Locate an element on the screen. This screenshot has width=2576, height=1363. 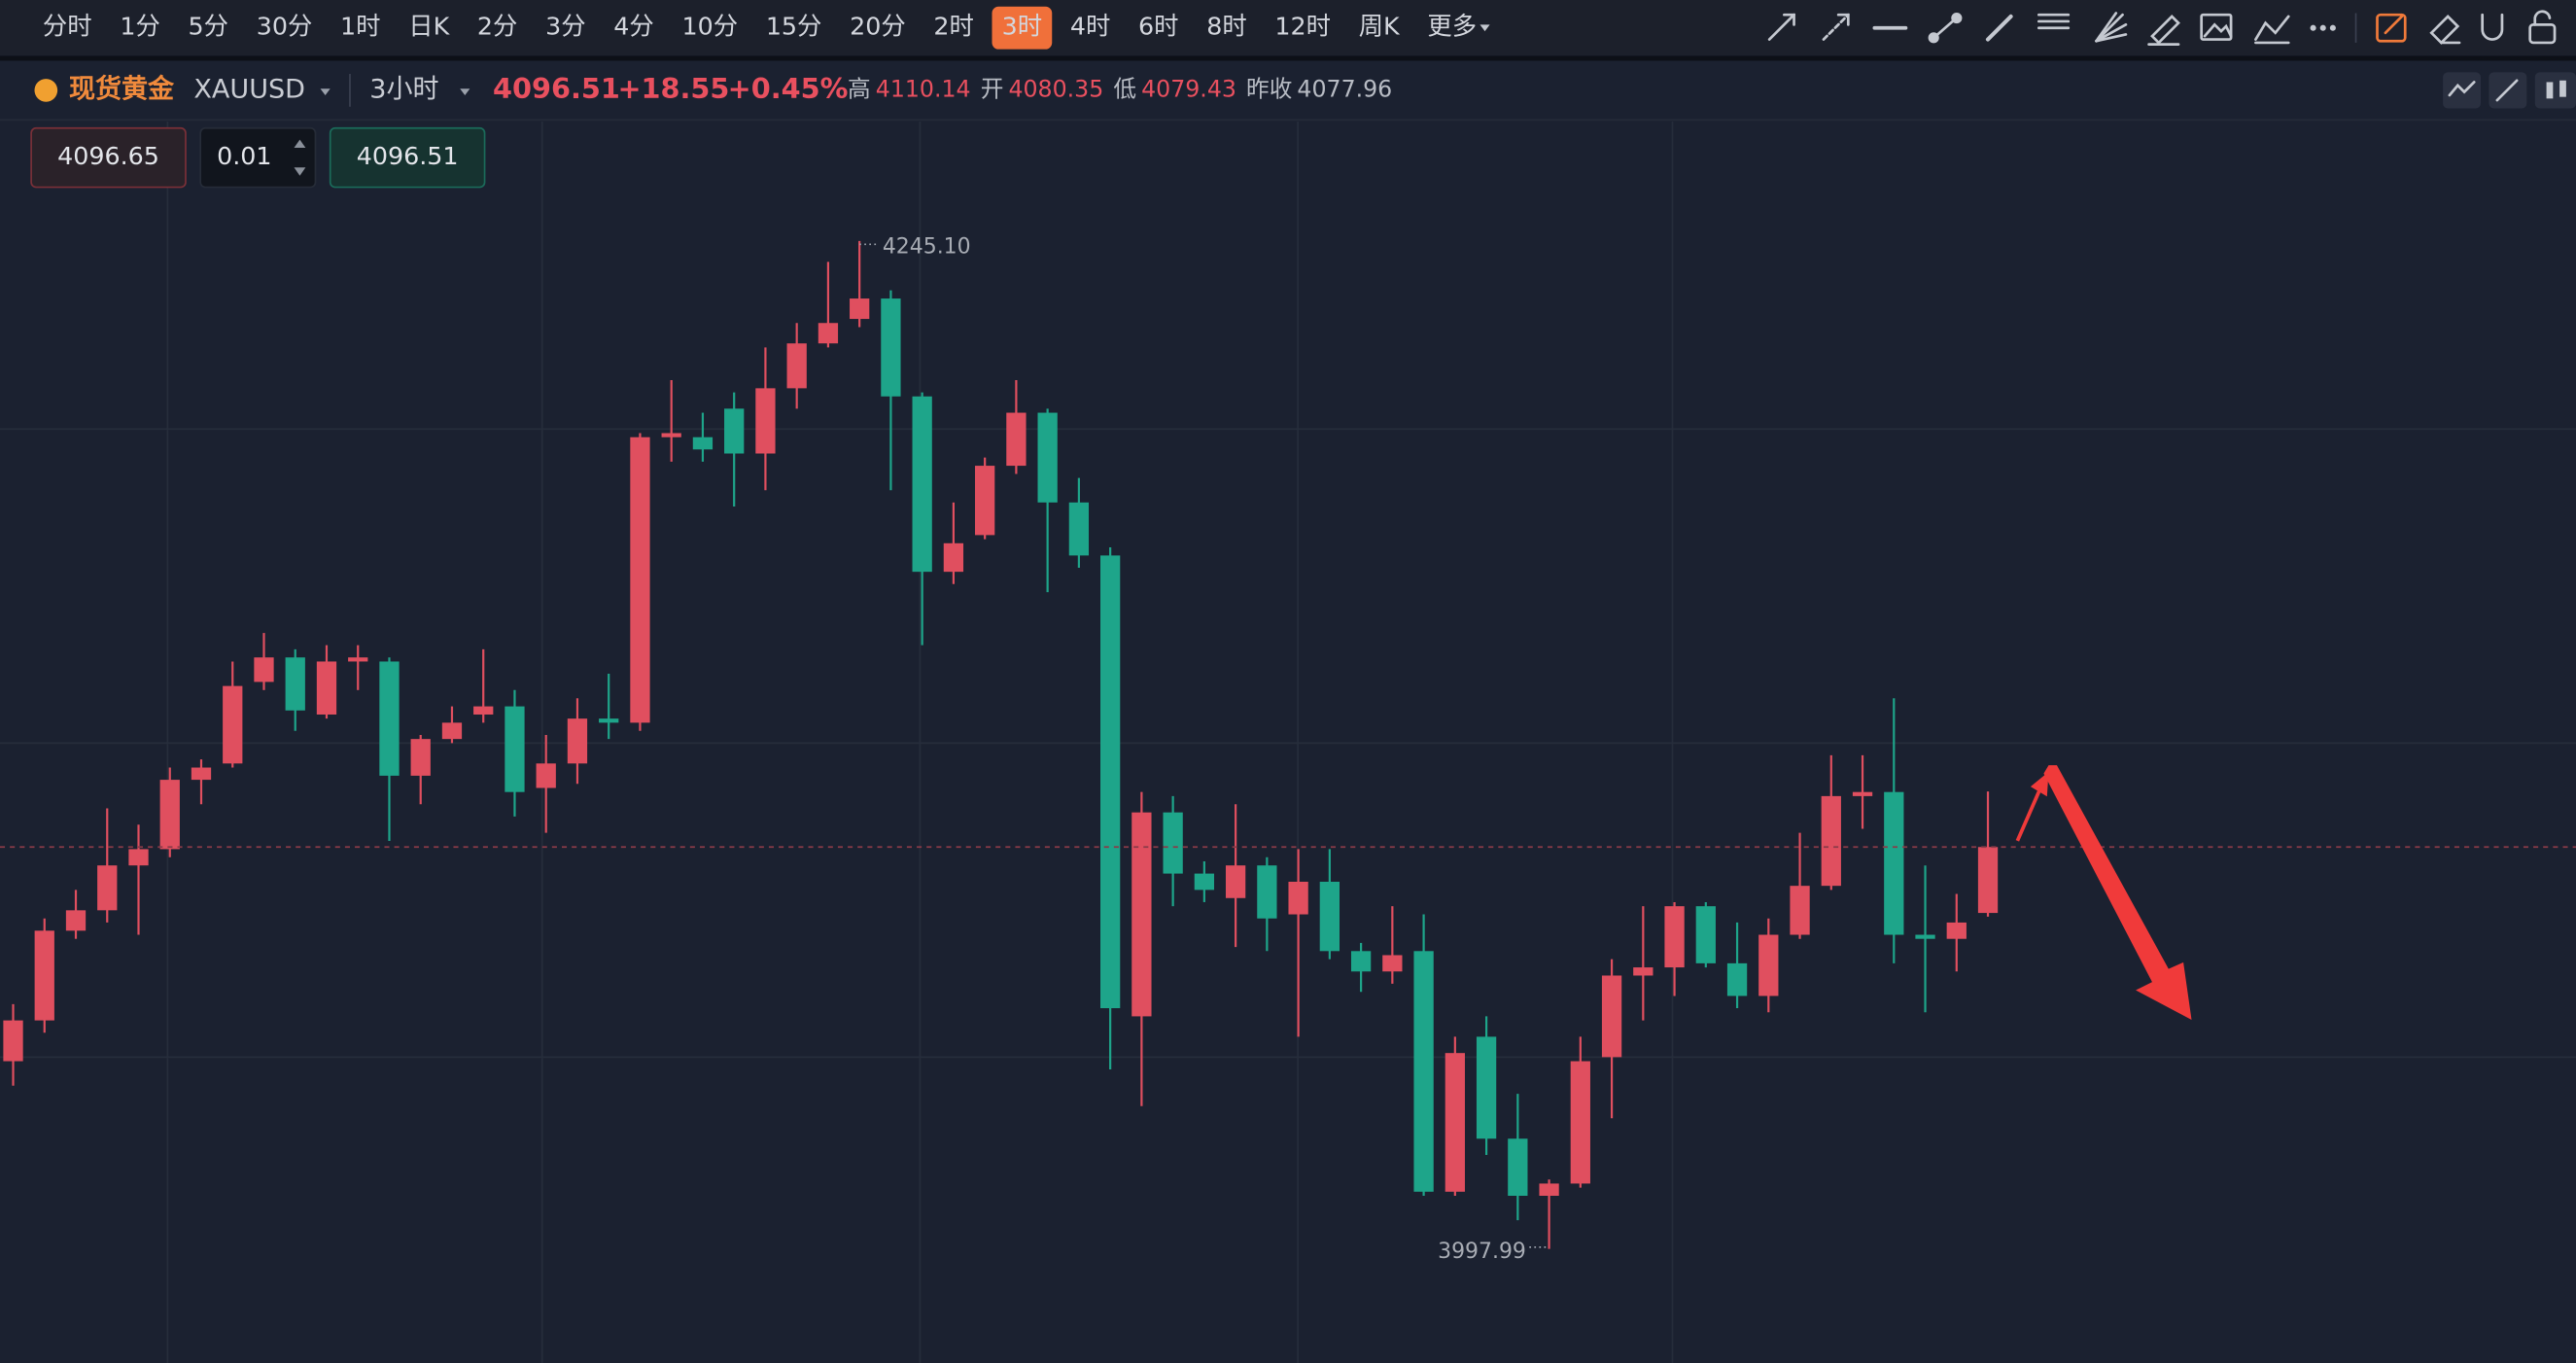
tool-pattern is located at coordinates (2272, 30).